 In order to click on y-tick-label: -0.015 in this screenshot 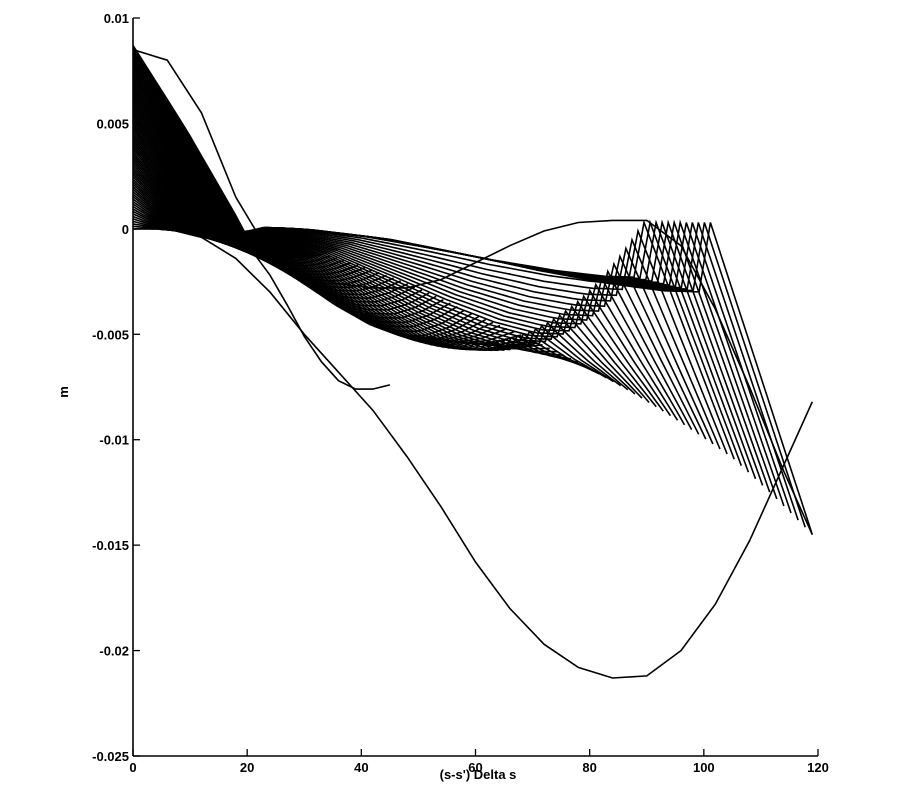, I will do `click(110, 545)`.